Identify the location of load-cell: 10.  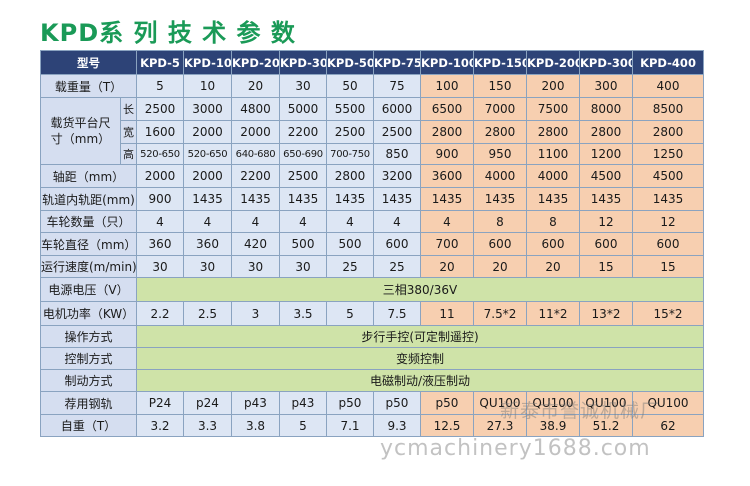
(207, 86).